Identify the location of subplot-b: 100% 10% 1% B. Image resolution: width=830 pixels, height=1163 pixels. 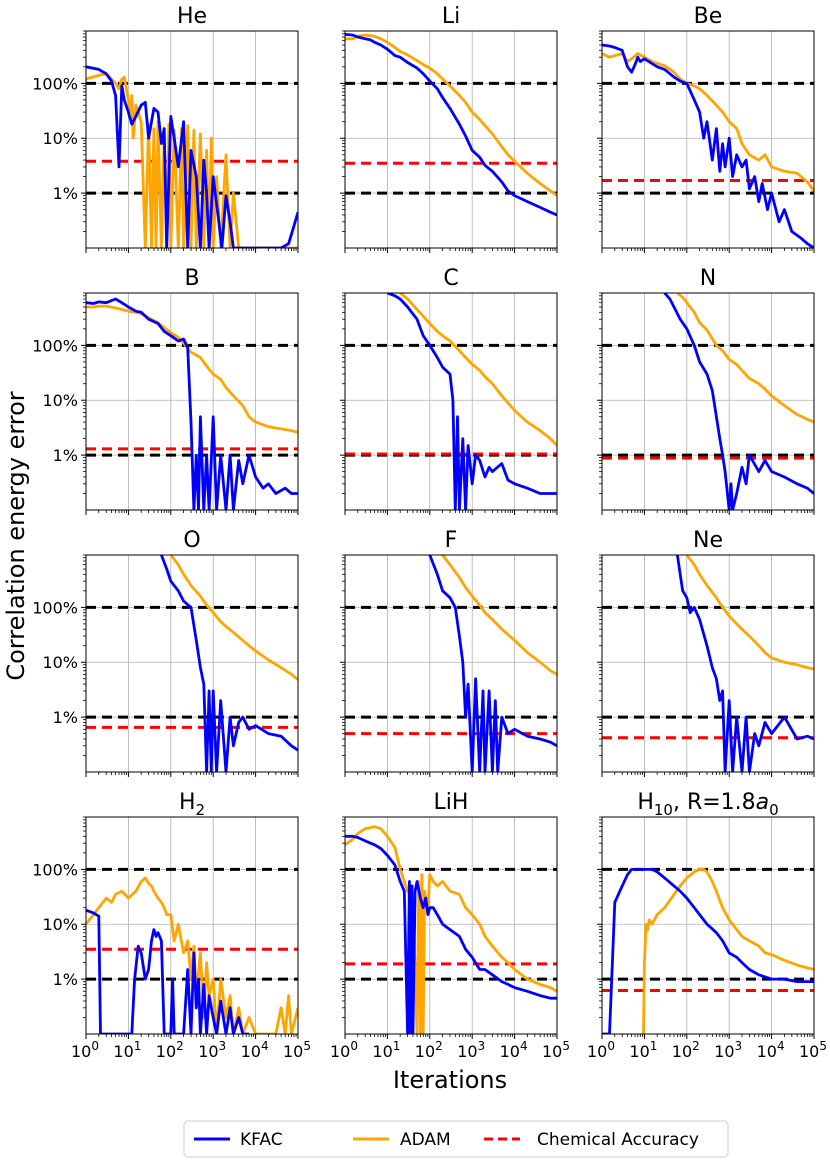
(165, 390).